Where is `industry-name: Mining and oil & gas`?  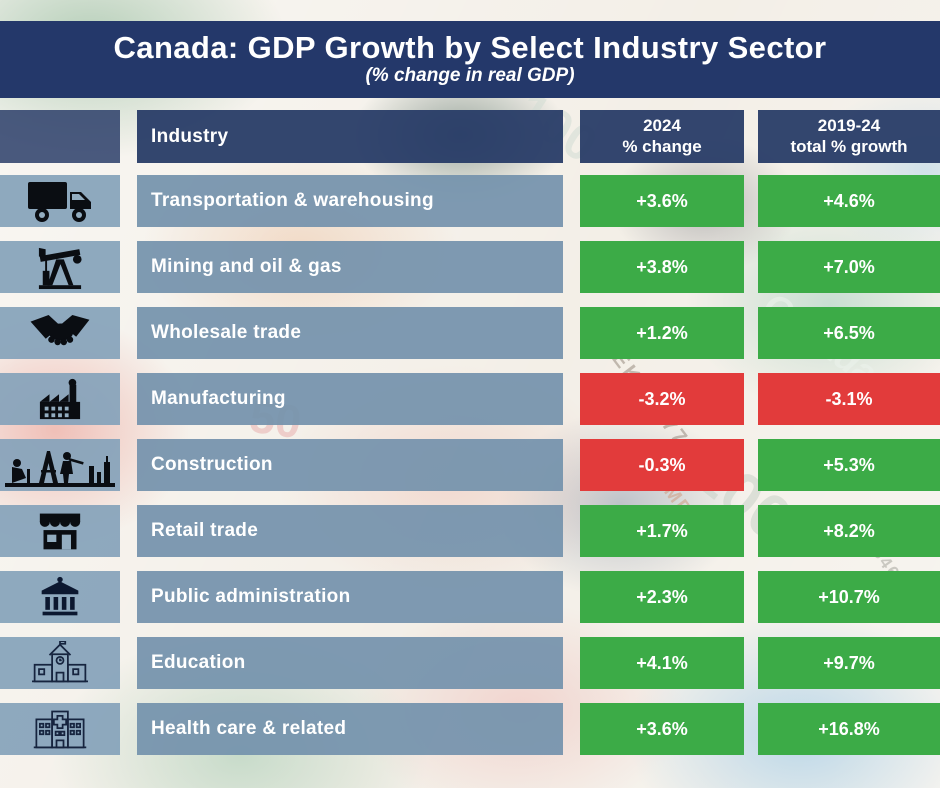
industry-name: Mining and oil & gas is located at coordinates (350, 267).